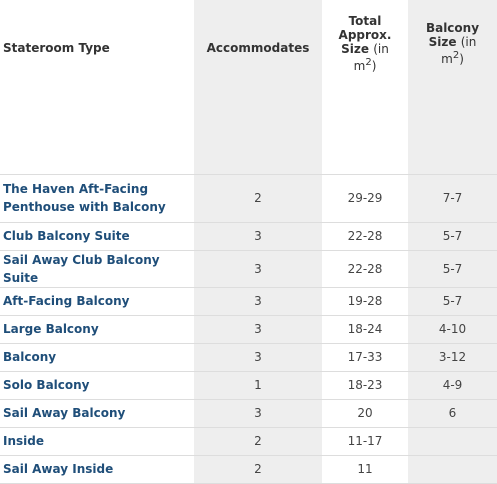 The width and height of the screenshot is (497, 484). I want to click on table-row: Sail Away Inside 2 11, so click(248, 469).